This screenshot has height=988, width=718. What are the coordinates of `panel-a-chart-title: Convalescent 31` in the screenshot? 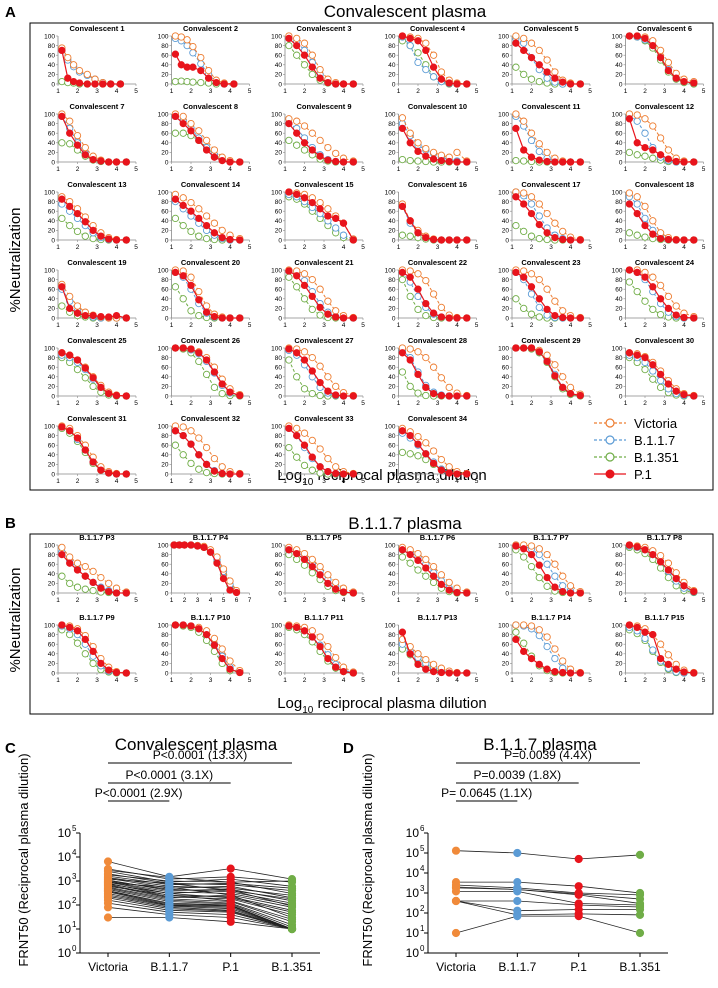 It's located at (96, 418).